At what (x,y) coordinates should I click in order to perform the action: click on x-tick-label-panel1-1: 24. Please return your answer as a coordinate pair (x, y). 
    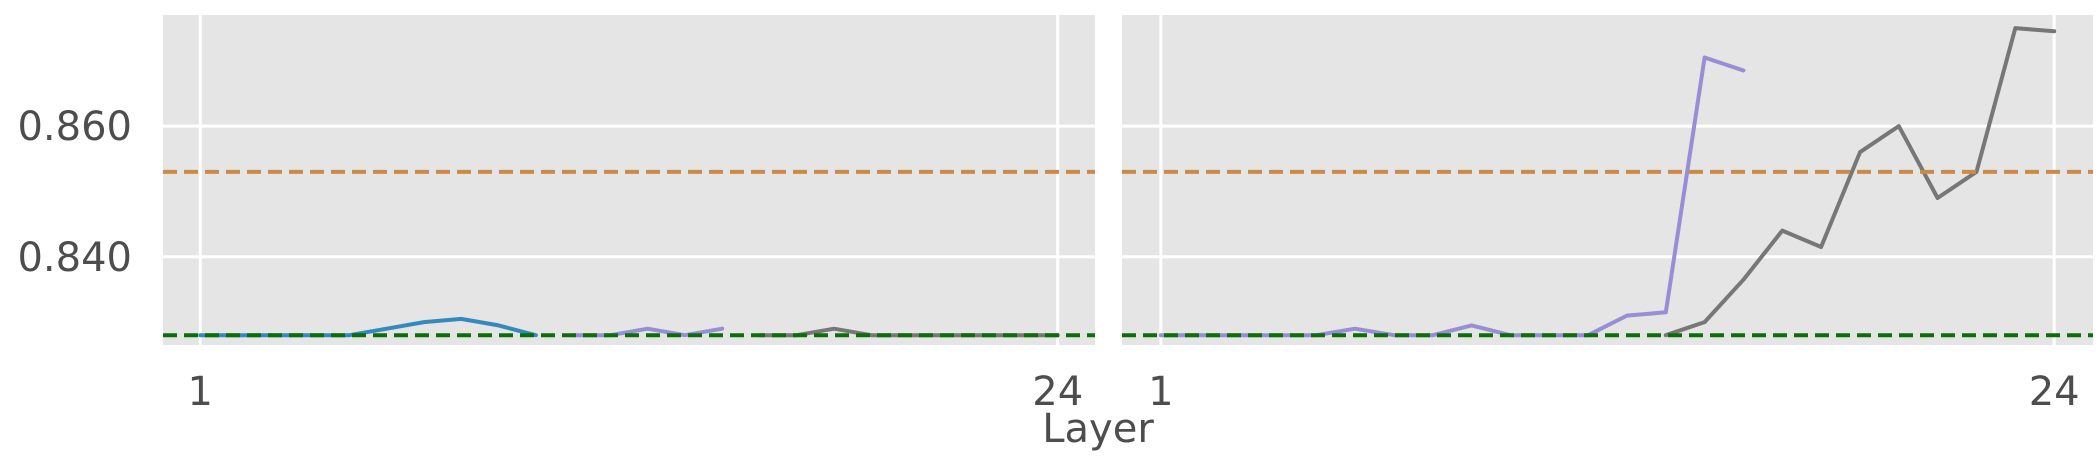
    Looking at the image, I should click on (1057, 392).